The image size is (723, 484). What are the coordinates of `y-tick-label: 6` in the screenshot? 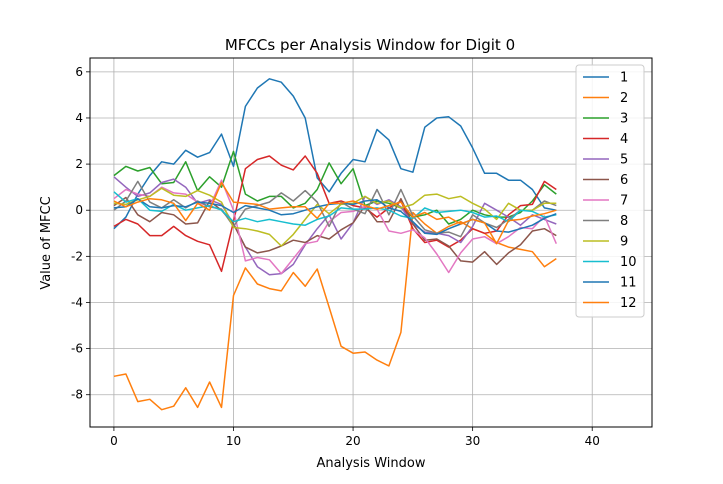 It's located at (79, 72).